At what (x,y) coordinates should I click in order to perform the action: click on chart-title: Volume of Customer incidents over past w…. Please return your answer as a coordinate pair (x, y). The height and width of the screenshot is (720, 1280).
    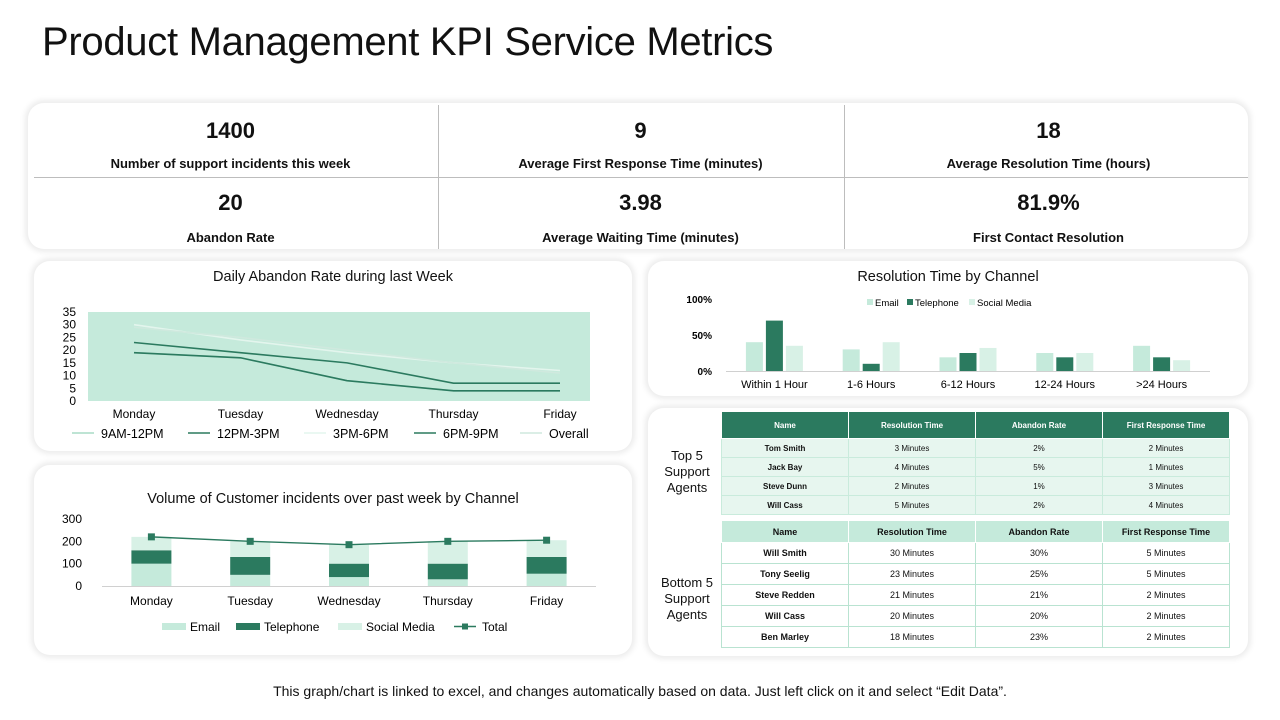
    Looking at the image, I should click on (333, 499).